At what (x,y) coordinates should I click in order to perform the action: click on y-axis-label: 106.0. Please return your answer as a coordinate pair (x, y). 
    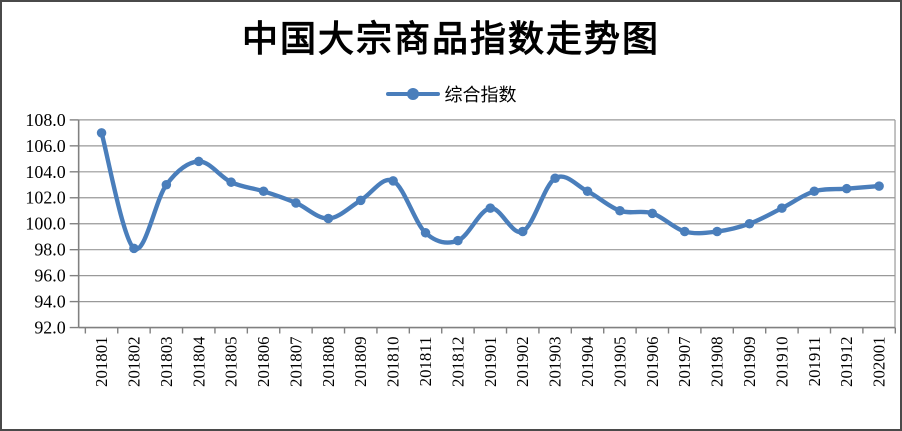
    Looking at the image, I should click on (45, 146).